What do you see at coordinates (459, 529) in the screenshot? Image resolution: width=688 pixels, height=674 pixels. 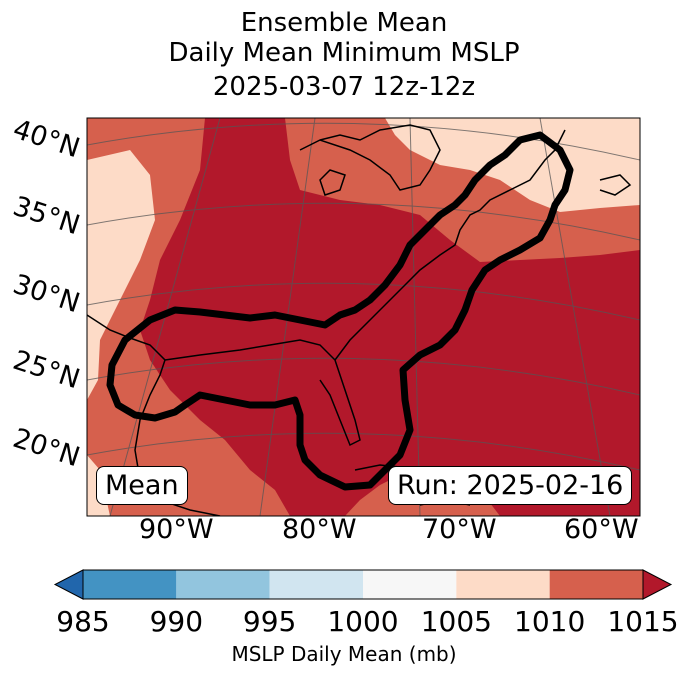 I see `lon-label-70w: 70°W` at bounding box center [459, 529].